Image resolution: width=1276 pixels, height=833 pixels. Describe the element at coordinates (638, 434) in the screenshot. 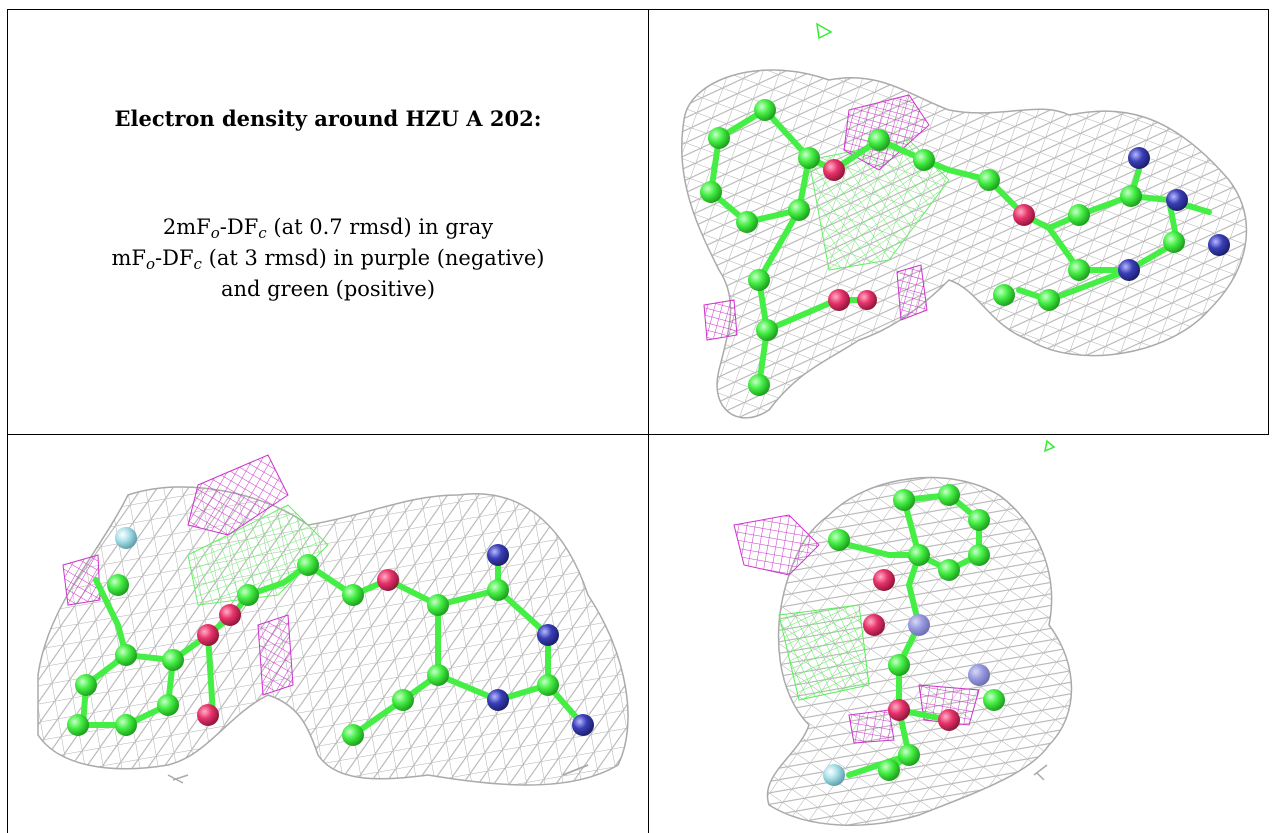

I see `table-divider-horizontal` at that location.